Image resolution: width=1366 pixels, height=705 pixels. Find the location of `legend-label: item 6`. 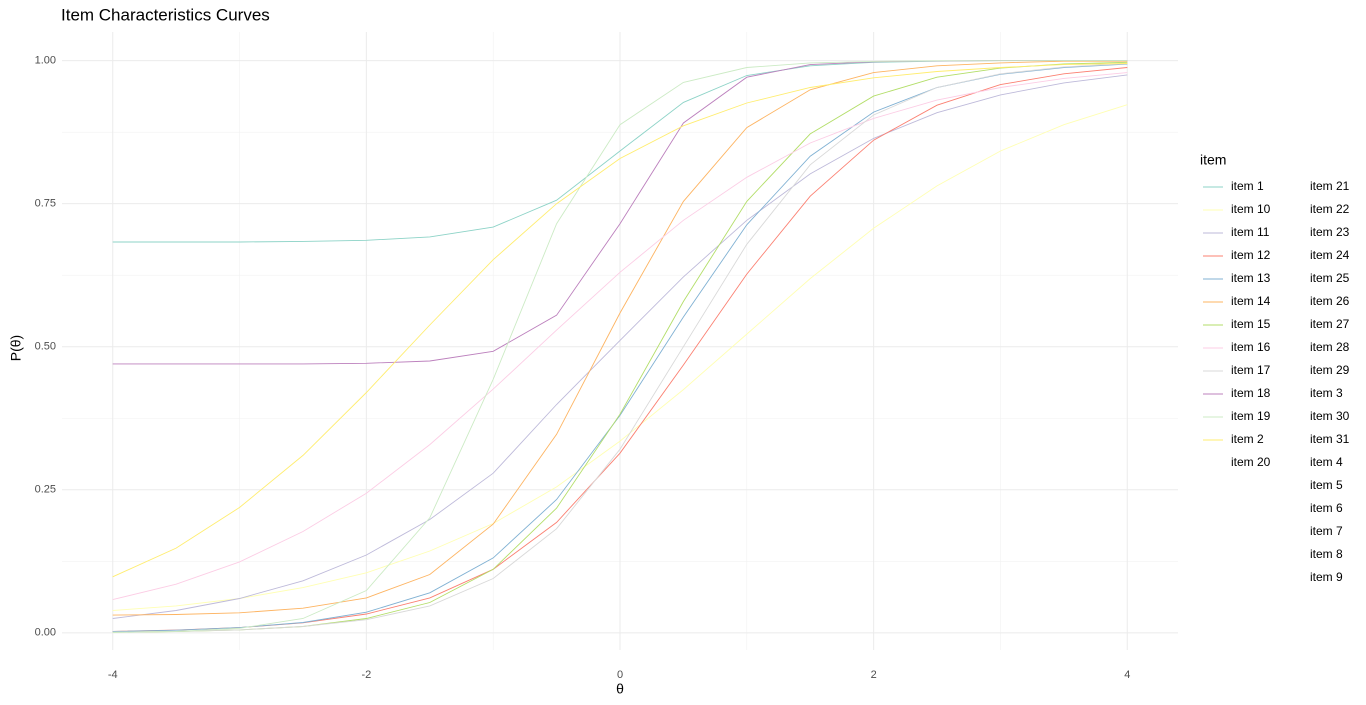

legend-label: item 6 is located at coordinates (1326, 508).